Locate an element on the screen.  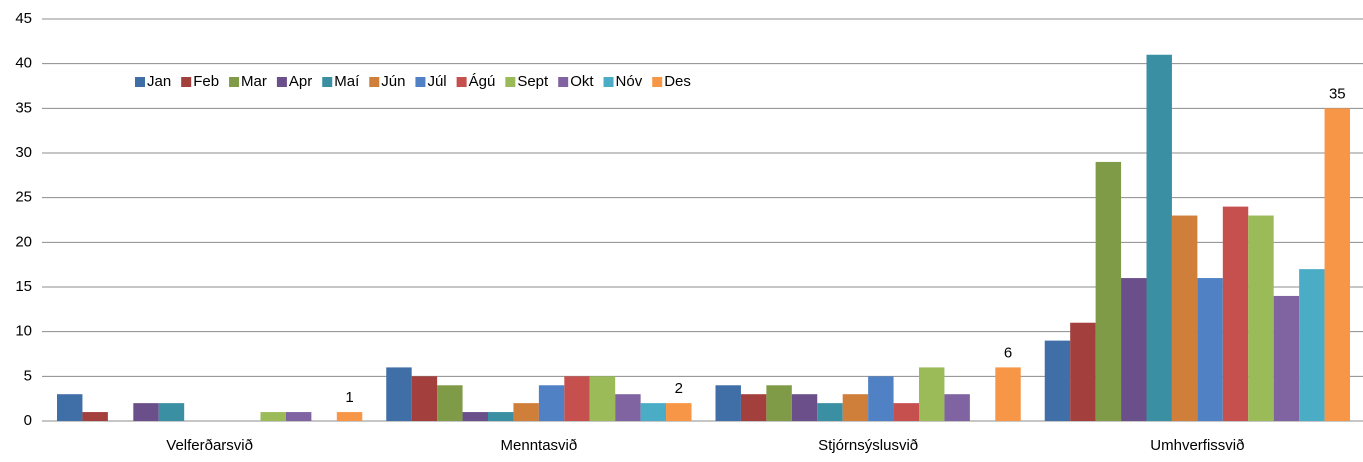
y-tick-label: 20 is located at coordinates (23, 241).